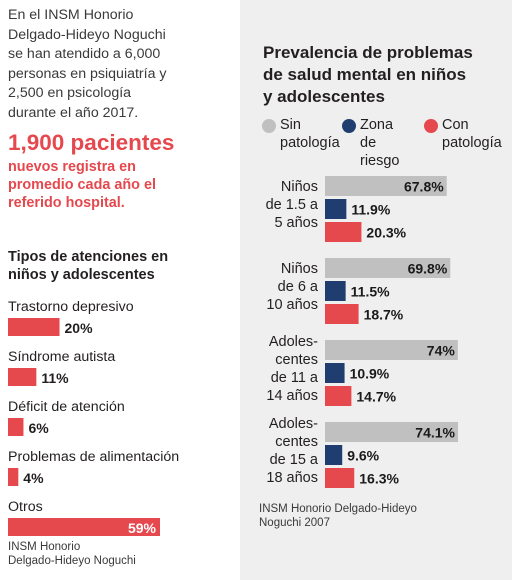 The height and width of the screenshot is (580, 512). Describe the element at coordinates (295, 378) in the screenshot. I see `group-label: de 11 a` at that location.